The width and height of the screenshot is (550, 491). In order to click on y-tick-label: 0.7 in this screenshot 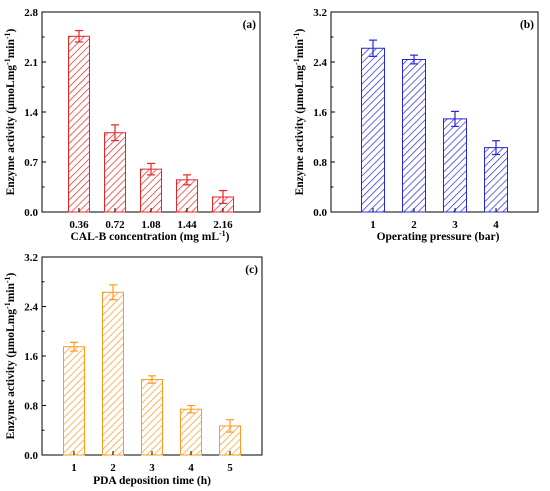, I will do `click(31, 163)`.